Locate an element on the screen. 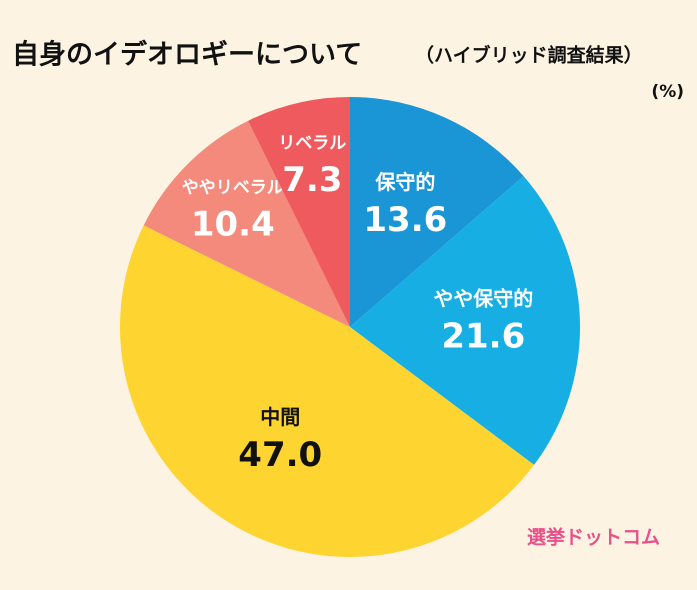  slice-value-label: 13.6 is located at coordinates (405, 220).